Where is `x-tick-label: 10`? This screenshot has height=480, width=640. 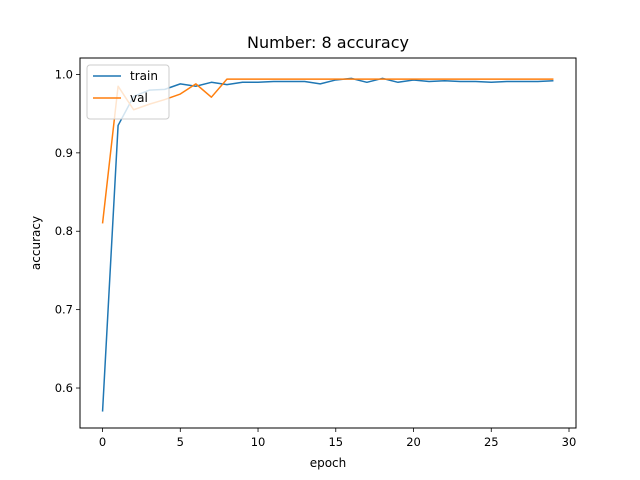
x-tick-label: 10 is located at coordinates (258, 442).